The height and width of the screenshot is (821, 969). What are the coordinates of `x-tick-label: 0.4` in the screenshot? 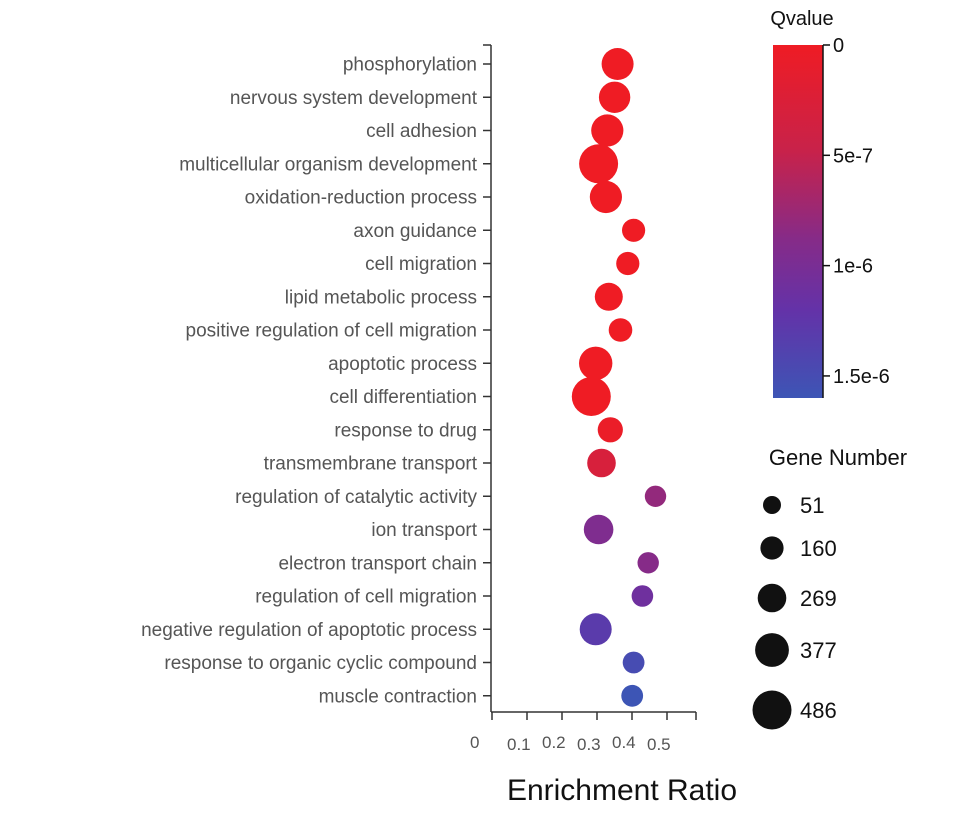 It's located at (624, 742).